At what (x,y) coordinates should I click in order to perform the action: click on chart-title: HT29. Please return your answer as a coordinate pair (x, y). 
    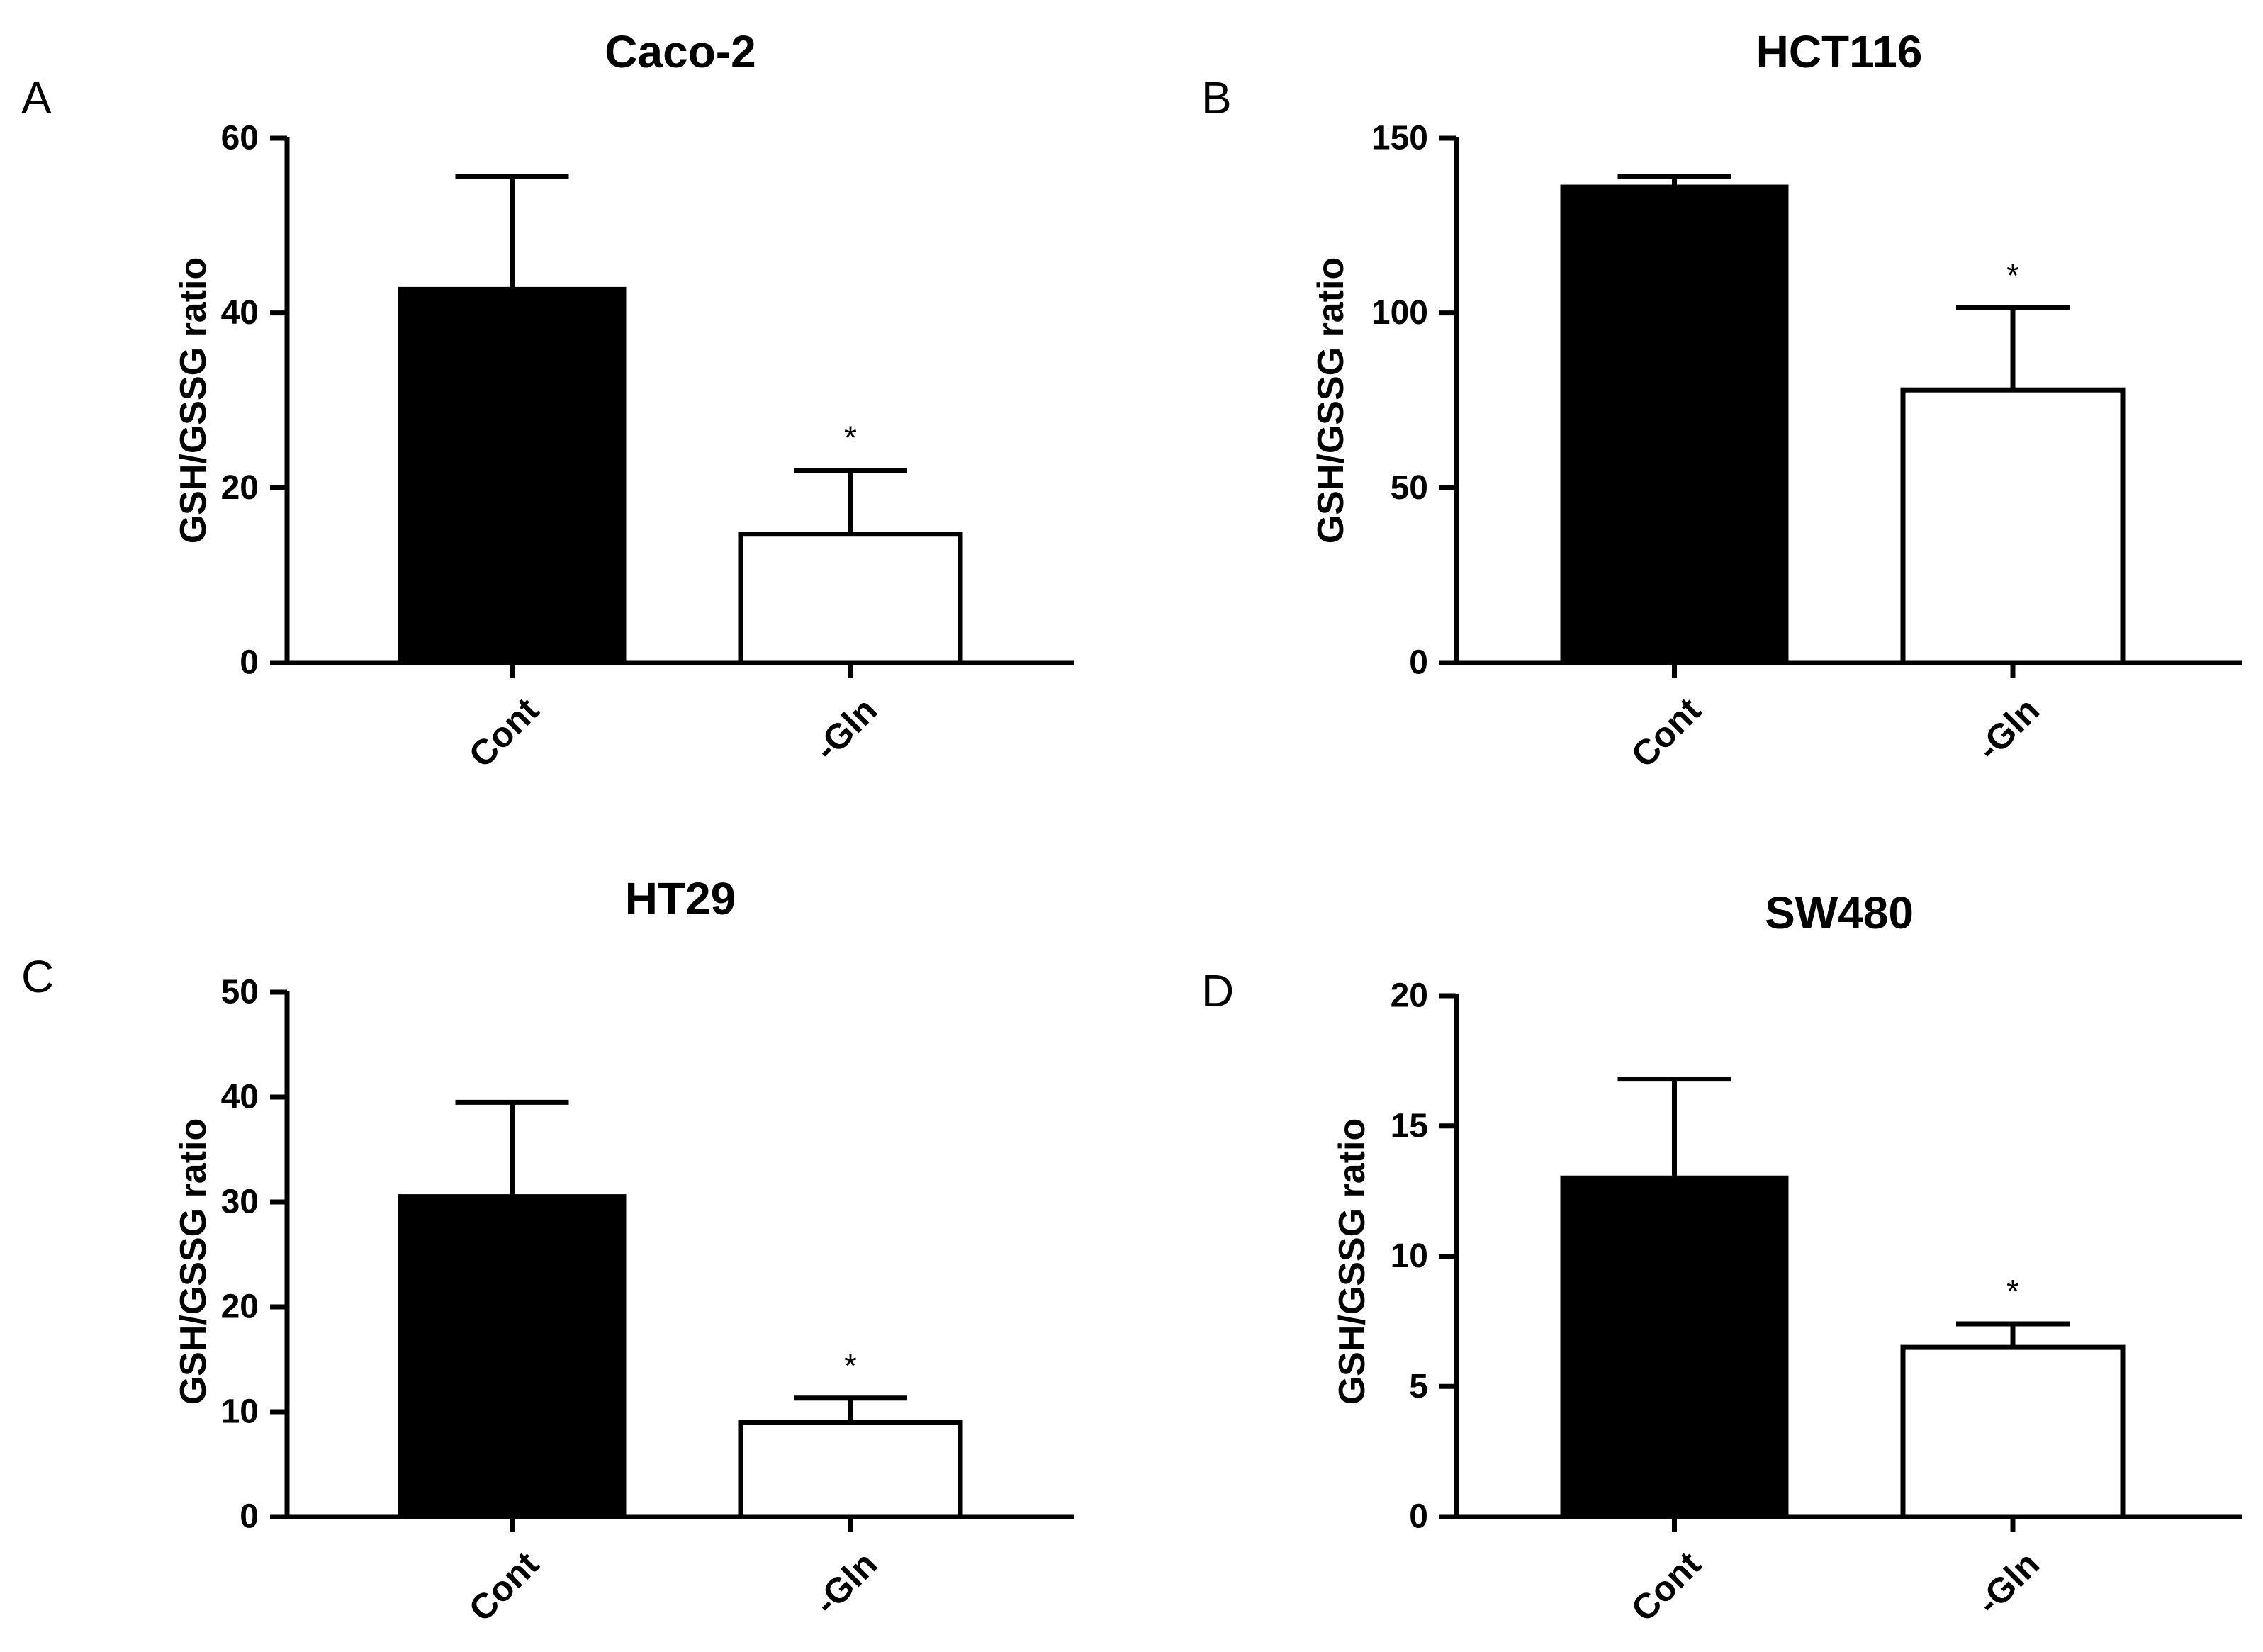
    Looking at the image, I should click on (681, 898).